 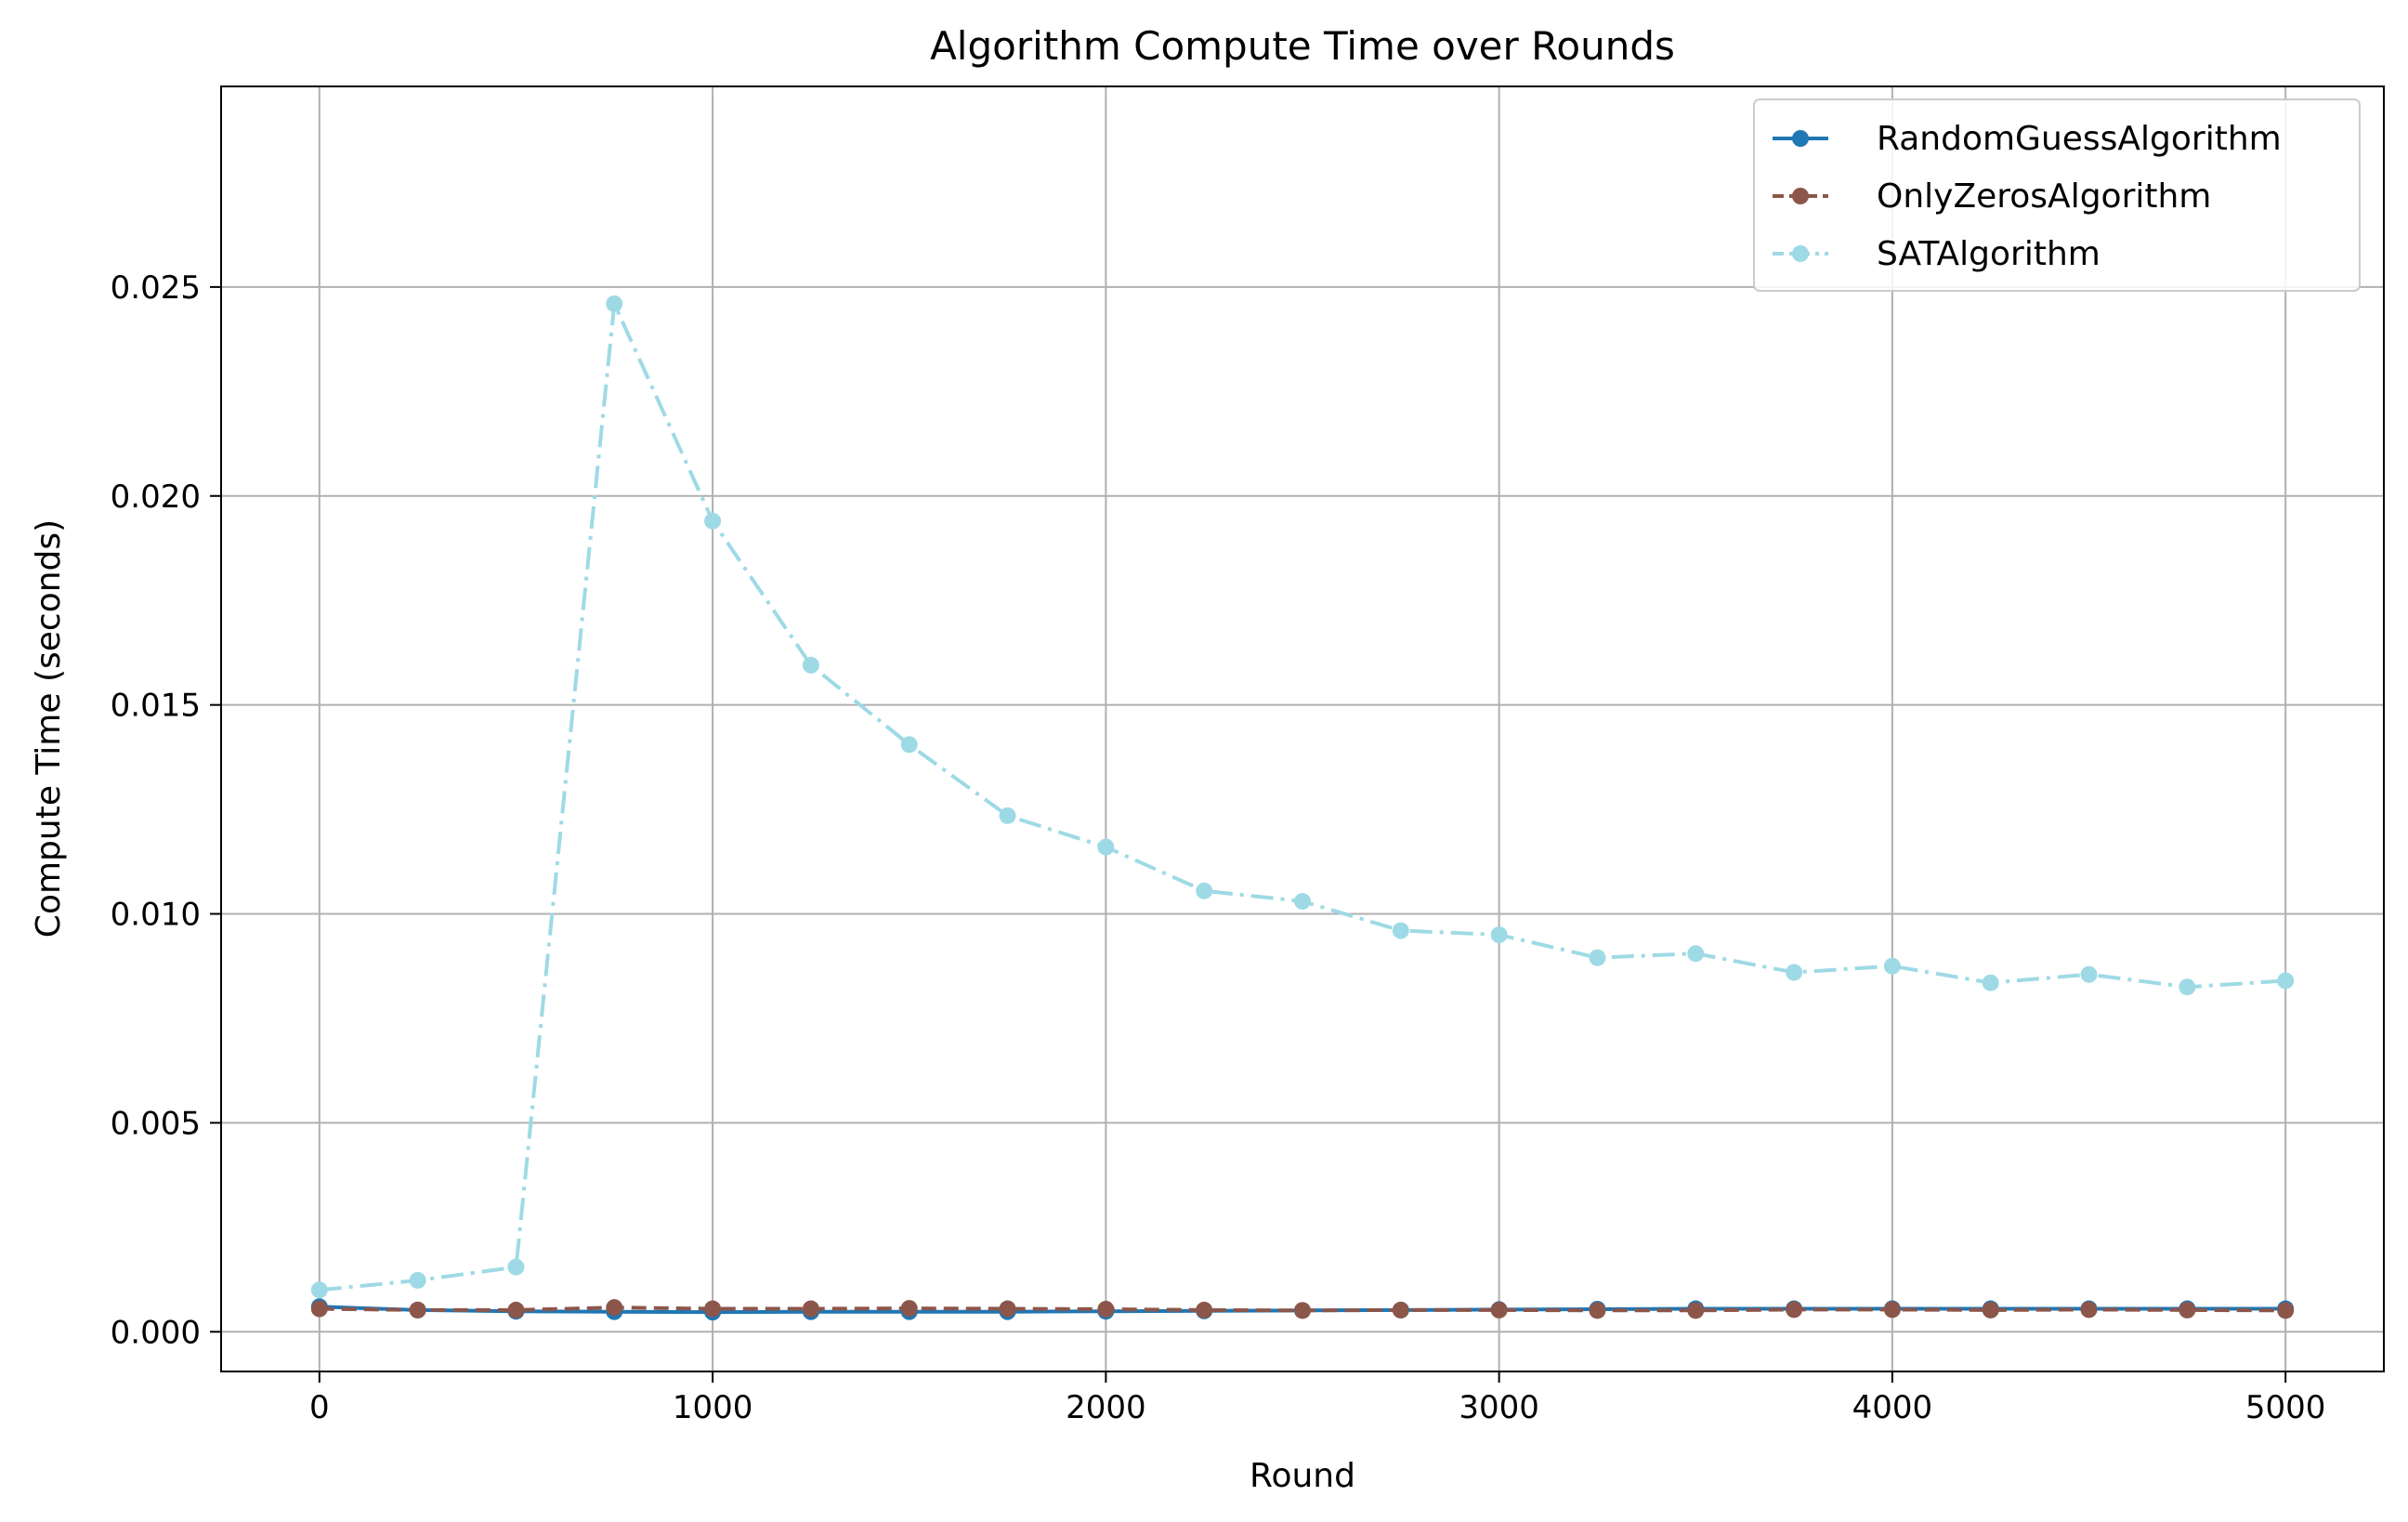 I want to click on y-tick-label: 0.020, so click(x=156, y=498).